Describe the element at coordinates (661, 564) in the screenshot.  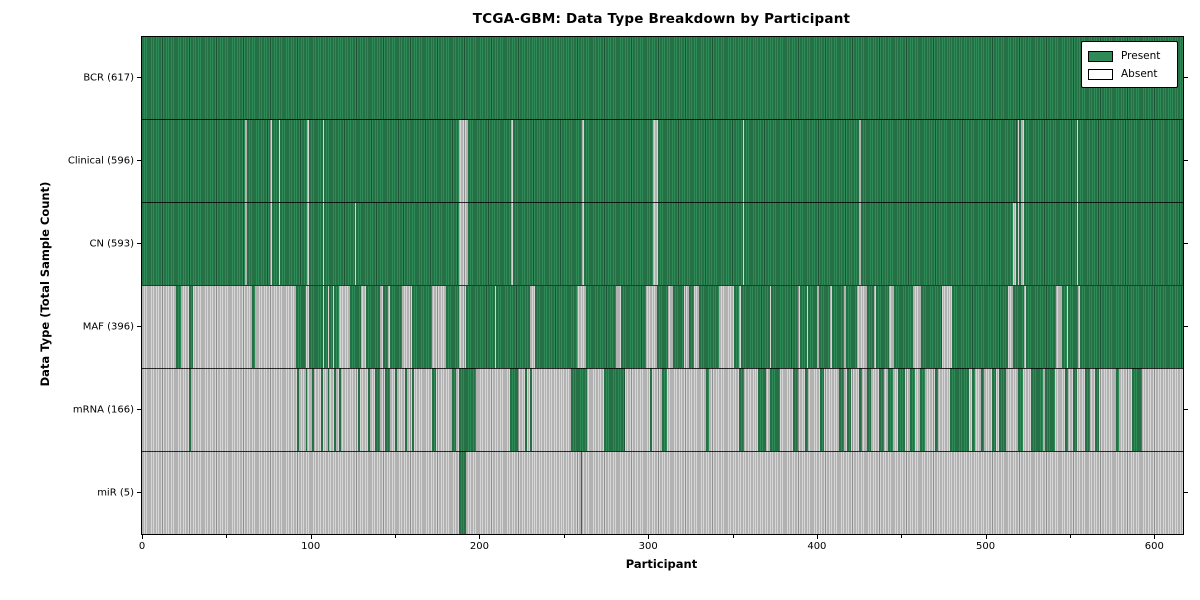
I see `x-axis-label: Participant` at that location.